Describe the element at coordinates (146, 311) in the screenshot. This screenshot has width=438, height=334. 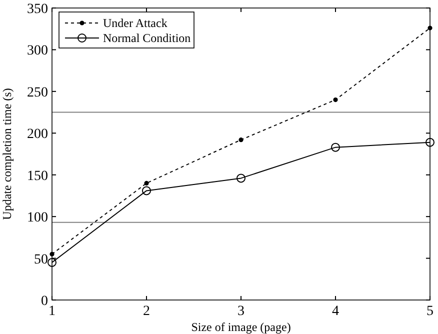
I see `x-tick-label: 2` at that location.